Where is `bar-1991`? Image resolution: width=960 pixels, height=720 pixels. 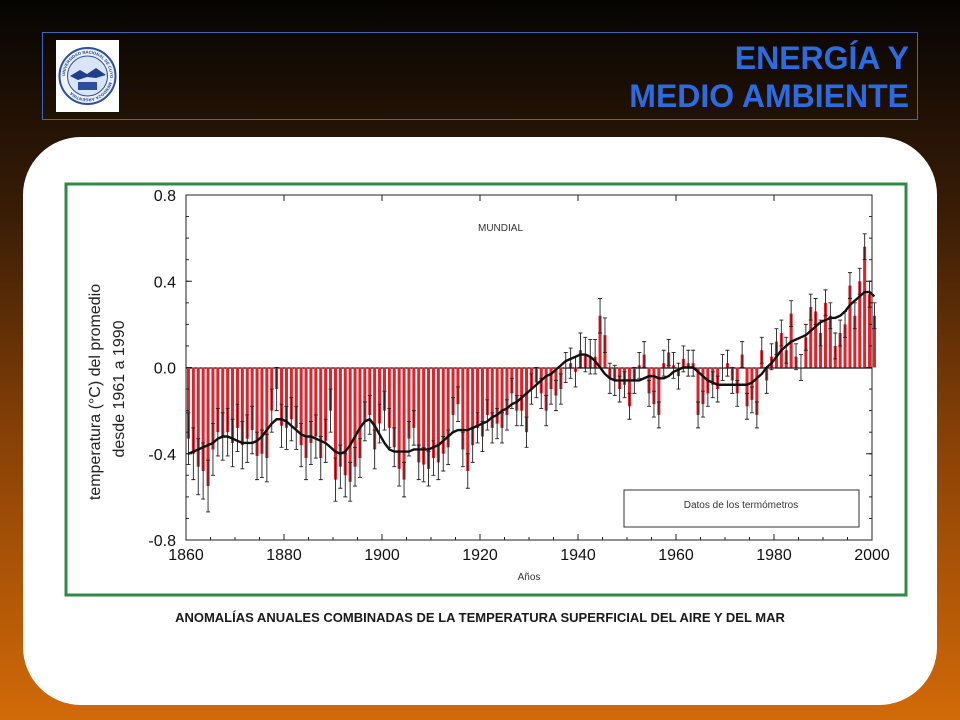 bar-1991 is located at coordinates (830, 341).